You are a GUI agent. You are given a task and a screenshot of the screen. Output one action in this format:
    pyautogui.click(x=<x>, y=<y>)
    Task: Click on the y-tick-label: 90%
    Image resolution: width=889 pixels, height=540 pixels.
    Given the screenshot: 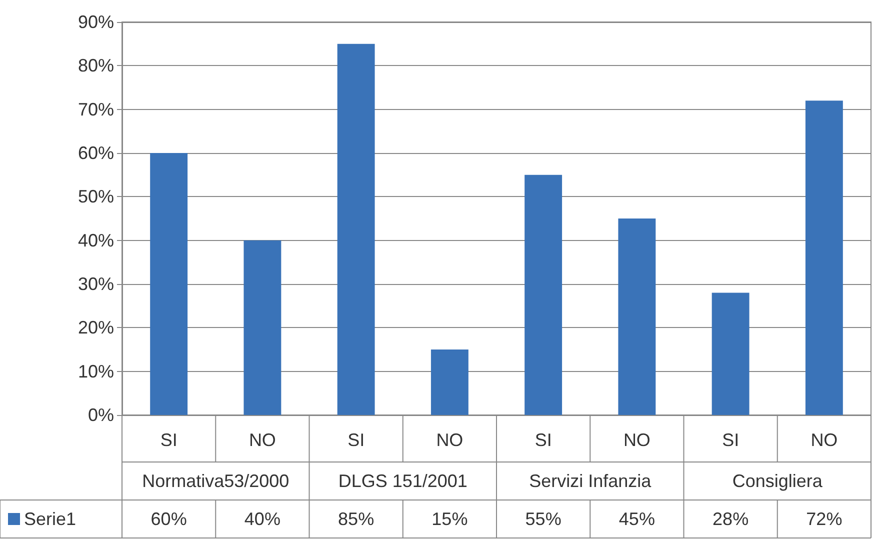 What is the action you would take?
    pyautogui.click(x=96, y=22)
    